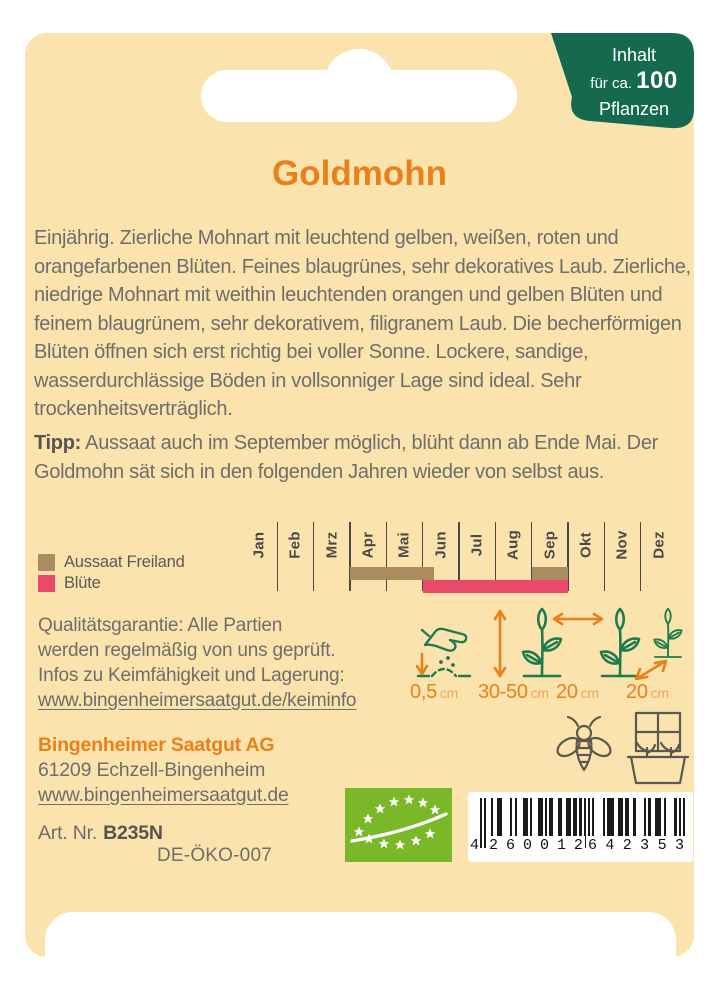 The width and height of the screenshot is (719, 1000). What do you see at coordinates (528, 642) in the screenshot?
I see `plant-height-icon` at bounding box center [528, 642].